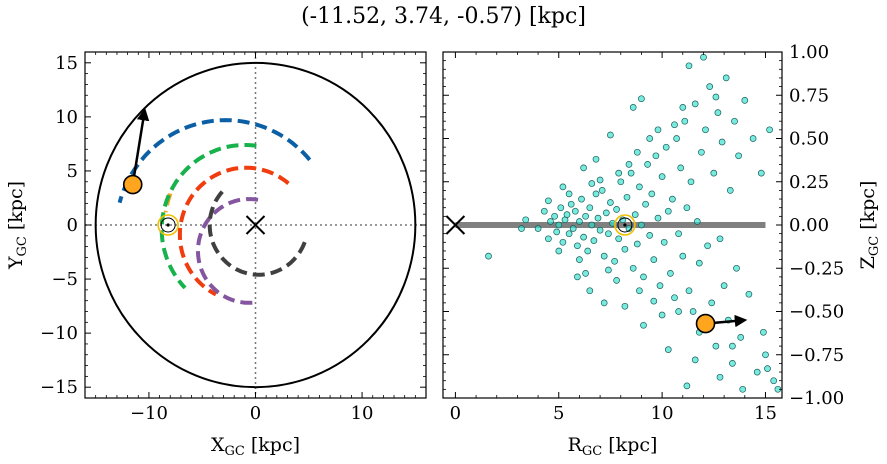  I want to click on y-tick-label: 0, so click(72, 225).